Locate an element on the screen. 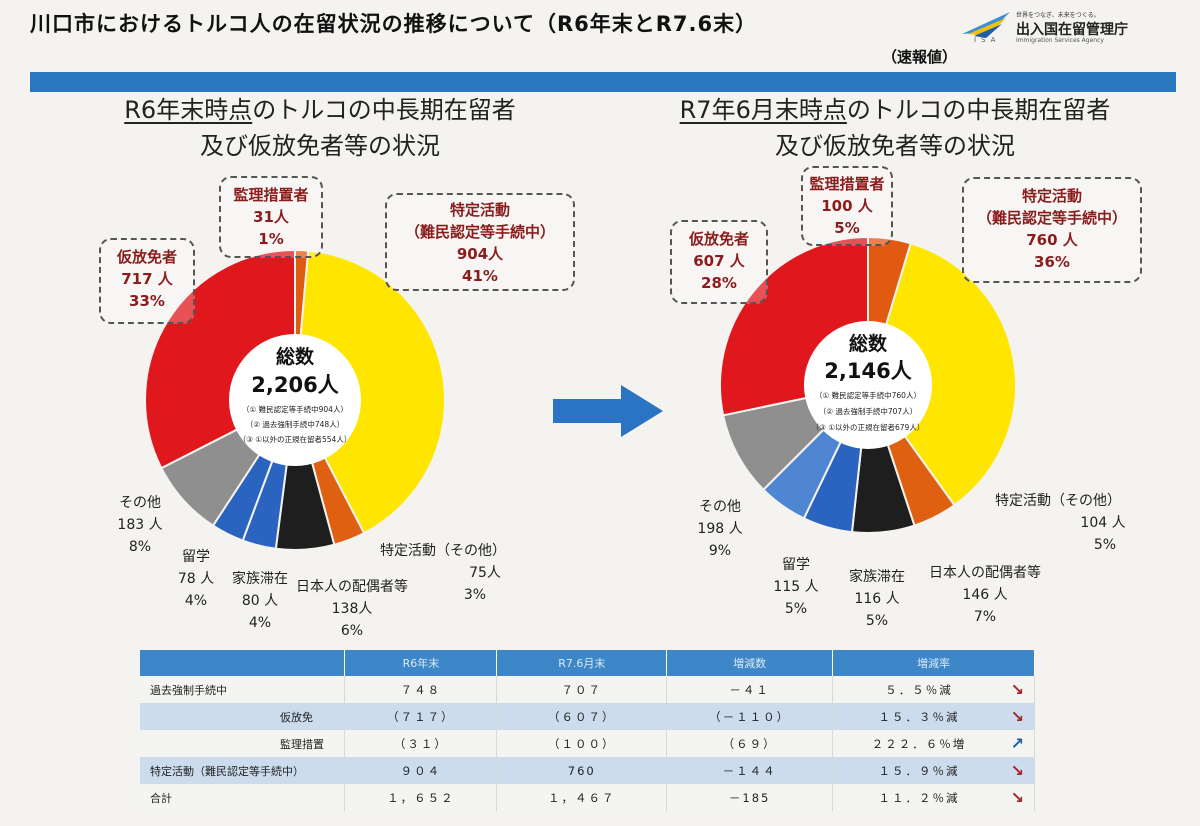 The height and width of the screenshot is (826, 1200). label-r6-study: 留学 78 人 4% is located at coordinates (196, 579).